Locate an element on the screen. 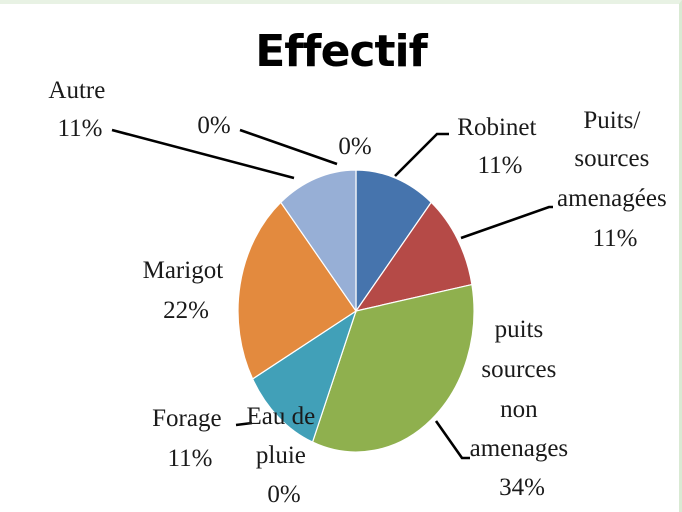  data-label-robinet: Robinet 11% is located at coordinates (499, 146).